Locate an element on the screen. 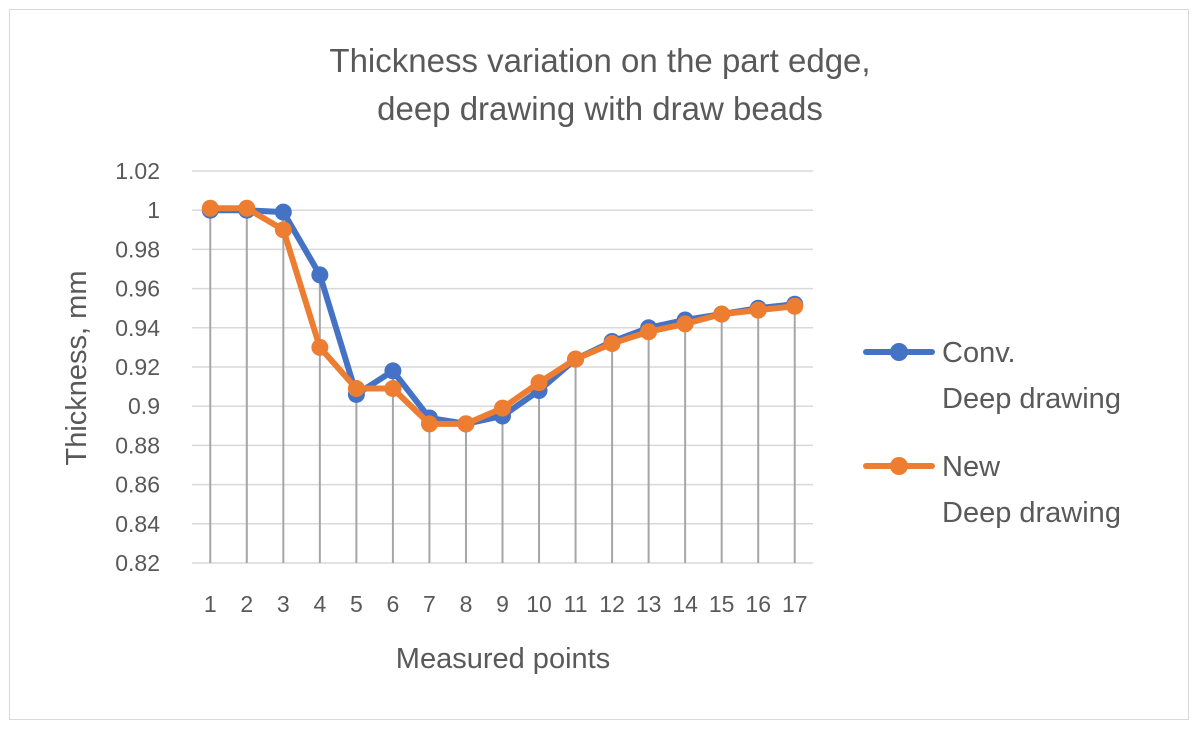 This screenshot has width=1200, height=731. x-axis-tick-labels: 1 2 3 4 5 6 7 8 9 10 11 12 13 14 15 16 17 is located at coordinates (506, 604).